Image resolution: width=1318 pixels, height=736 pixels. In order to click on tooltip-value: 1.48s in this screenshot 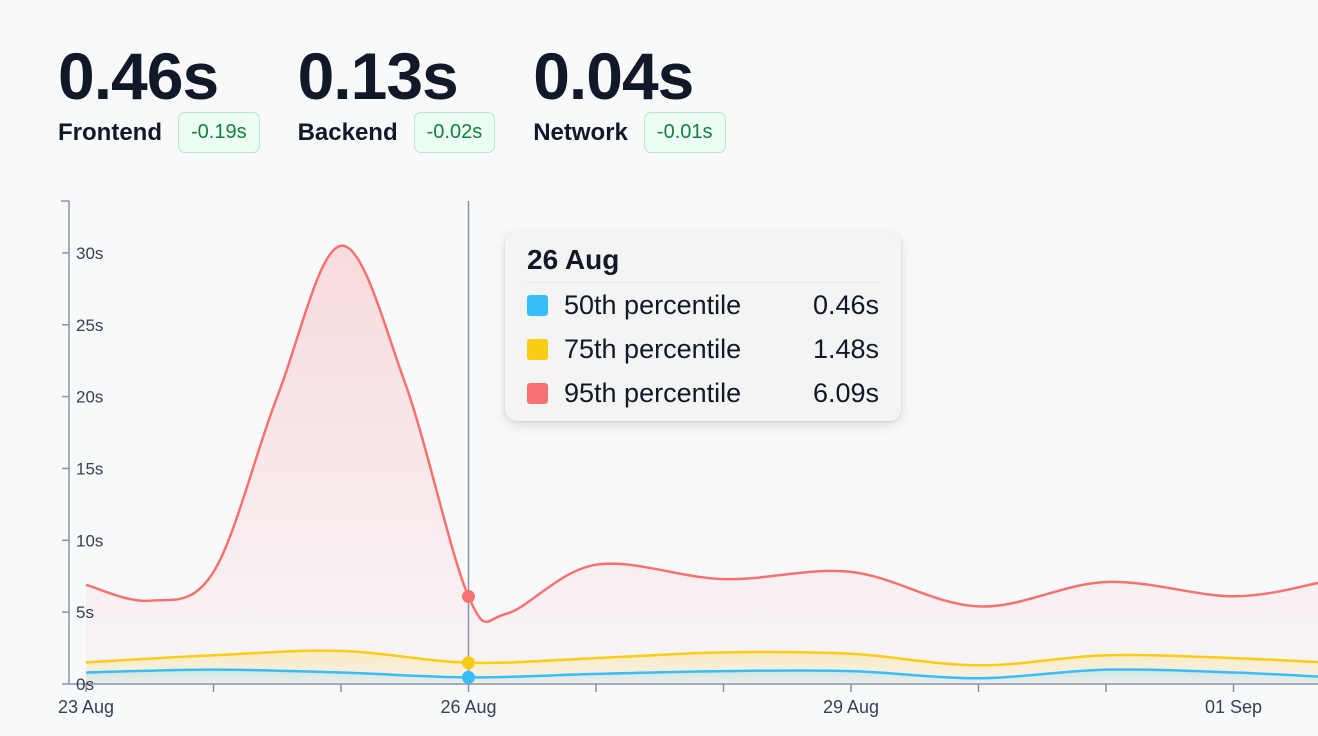, I will do `click(846, 349)`.